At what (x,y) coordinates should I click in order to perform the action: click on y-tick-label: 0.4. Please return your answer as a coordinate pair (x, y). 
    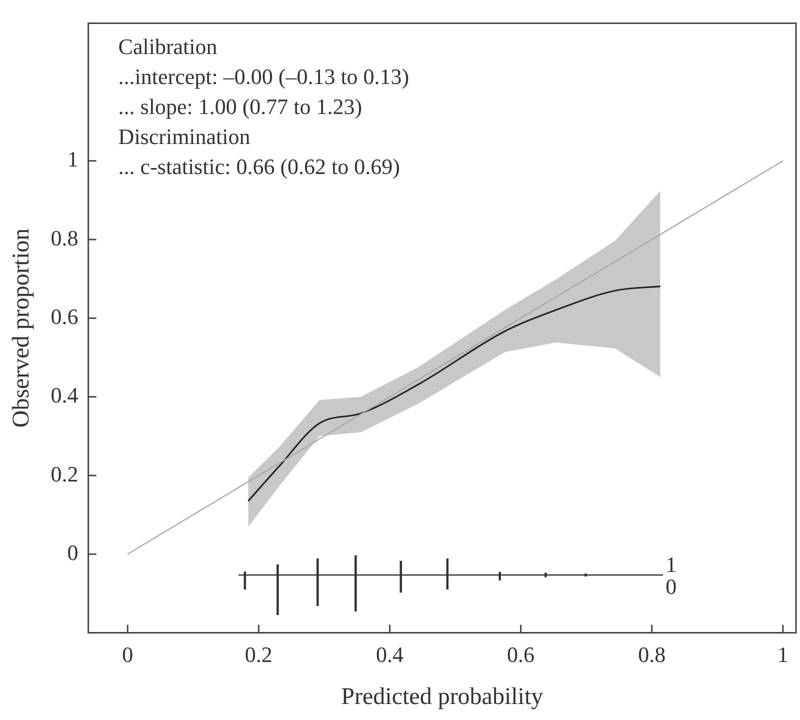
    Looking at the image, I should click on (64, 395).